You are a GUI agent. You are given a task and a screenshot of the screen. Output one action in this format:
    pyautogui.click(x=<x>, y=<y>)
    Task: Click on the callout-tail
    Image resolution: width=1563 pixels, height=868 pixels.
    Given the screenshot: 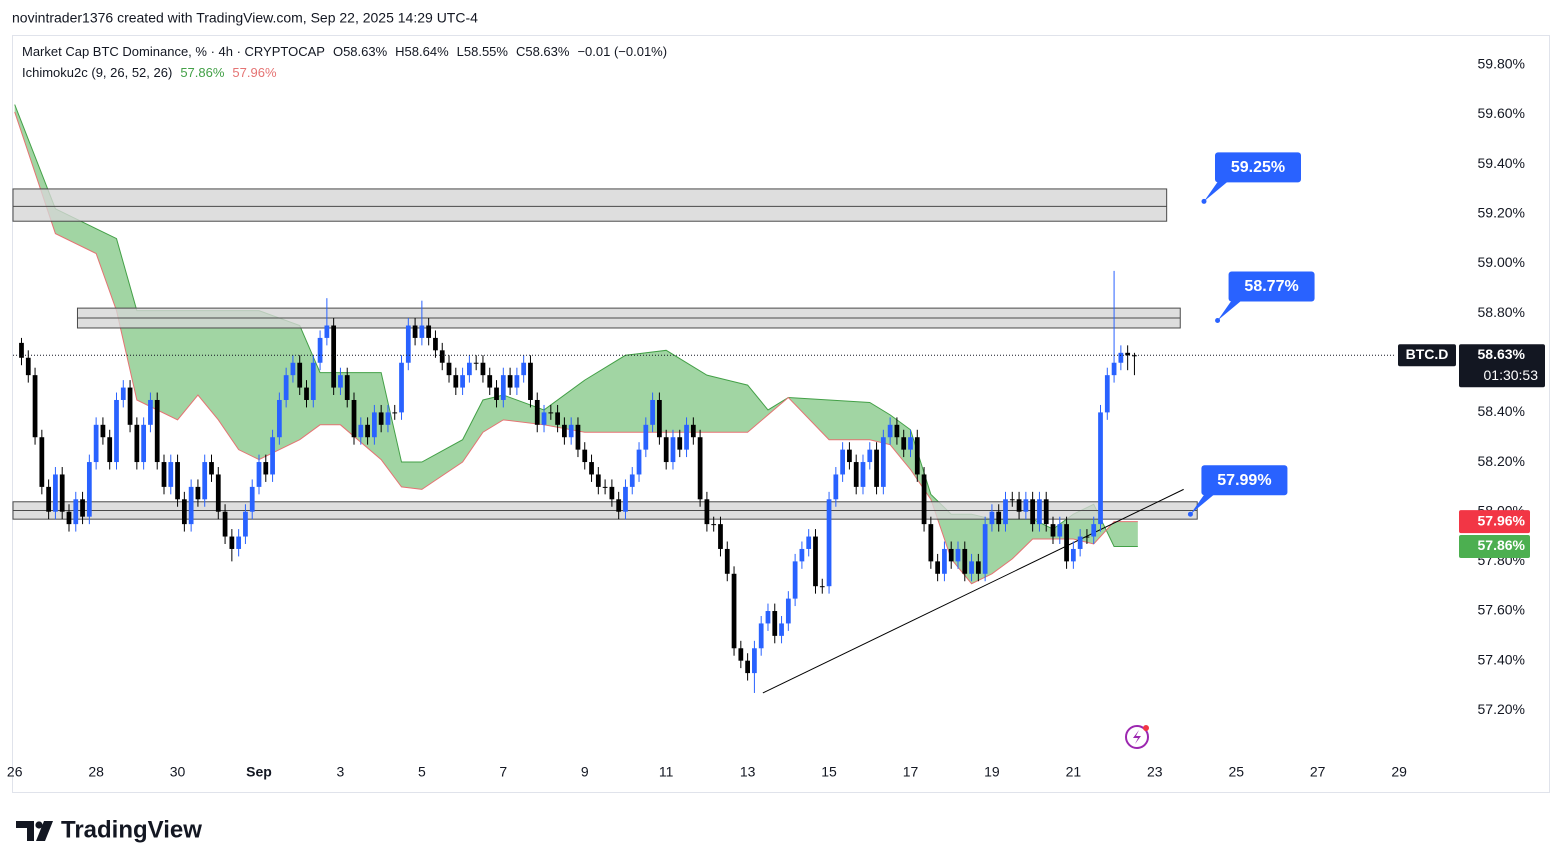 What is the action you would take?
    pyautogui.click(x=1202, y=504)
    